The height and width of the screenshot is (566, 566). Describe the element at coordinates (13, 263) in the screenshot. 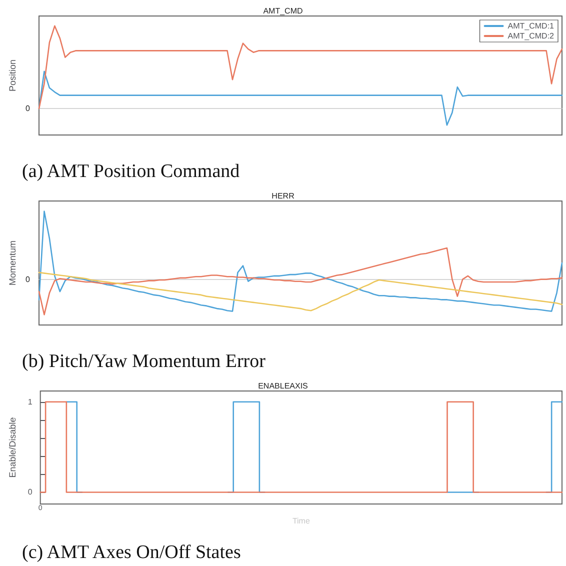

I see `y-axis-title: Momentum` at that location.